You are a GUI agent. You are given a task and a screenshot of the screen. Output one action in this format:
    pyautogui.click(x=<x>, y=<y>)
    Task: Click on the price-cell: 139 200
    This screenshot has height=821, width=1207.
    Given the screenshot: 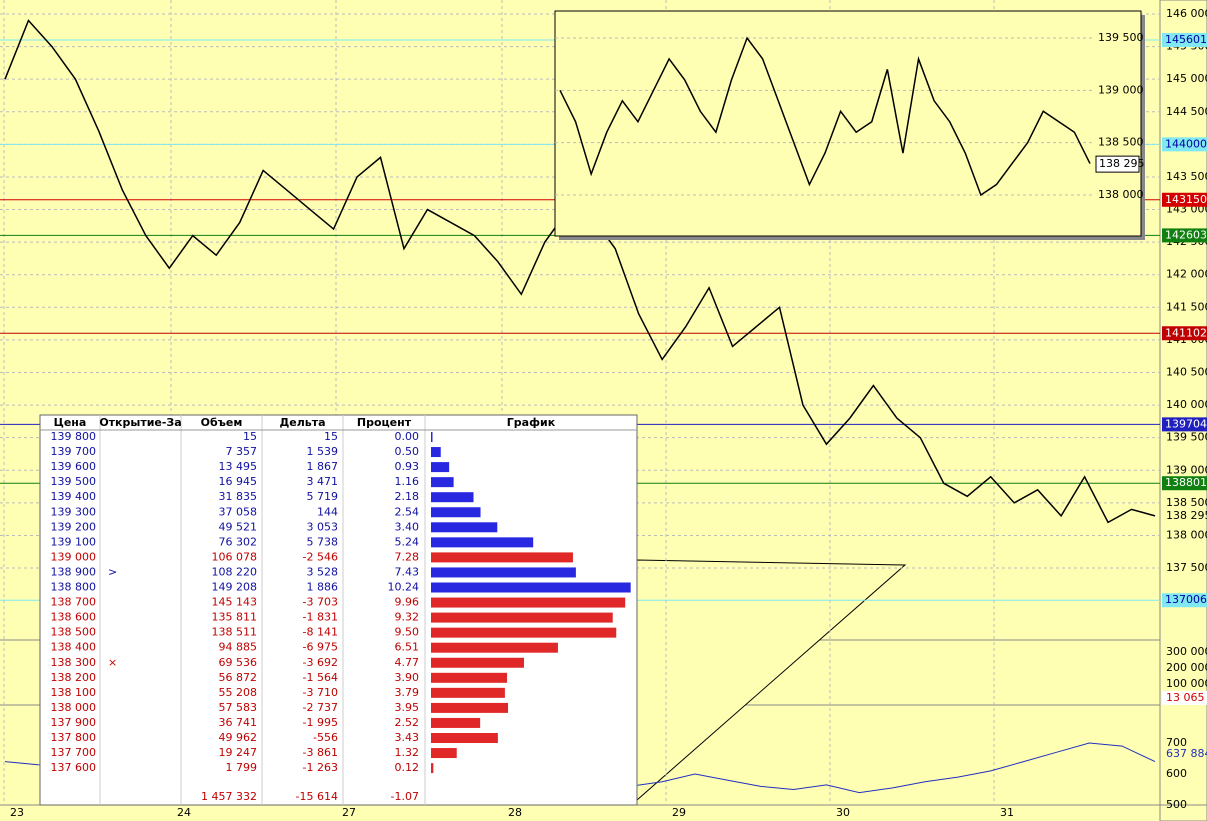 What is the action you would take?
    pyautogui.click(x=74, y=526)
    